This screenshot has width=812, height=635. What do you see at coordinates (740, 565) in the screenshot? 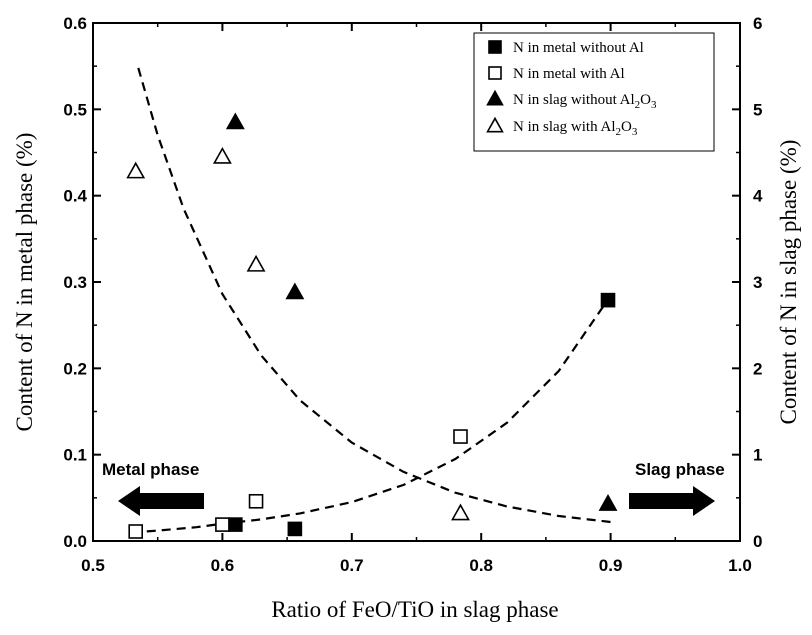
I see `x-tick-label: 1.0` at bounding box center [740, 565].